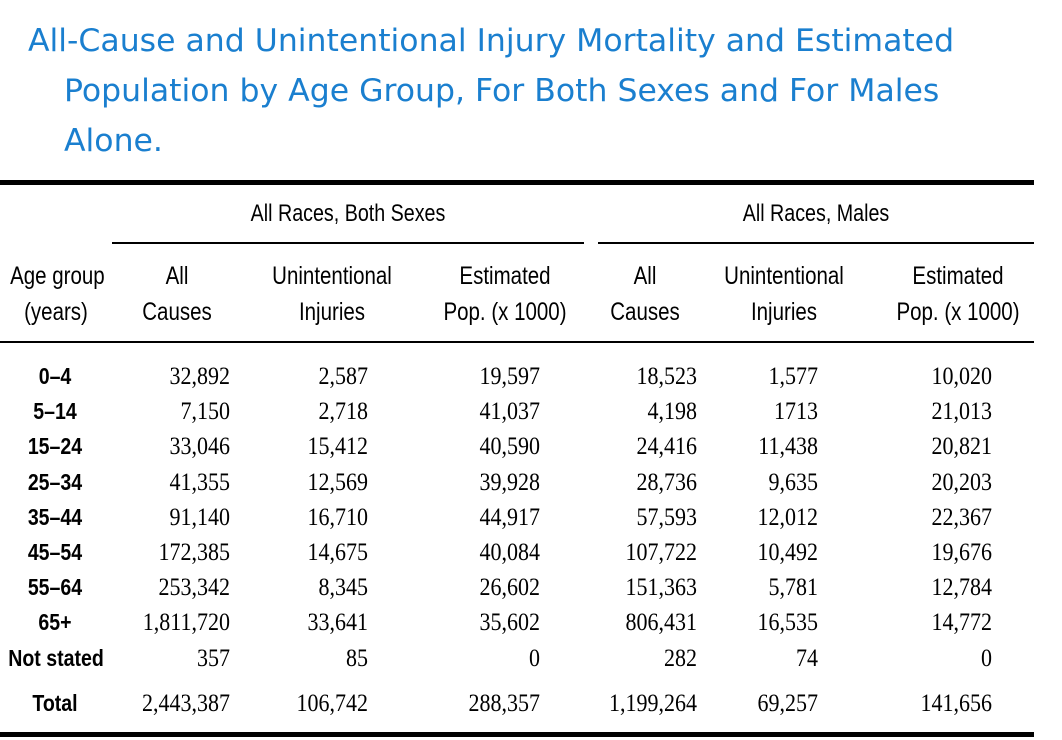 The image size is (1062, 740). I want to click on cell-both-unintentional: 106,742, so click(332, 703).